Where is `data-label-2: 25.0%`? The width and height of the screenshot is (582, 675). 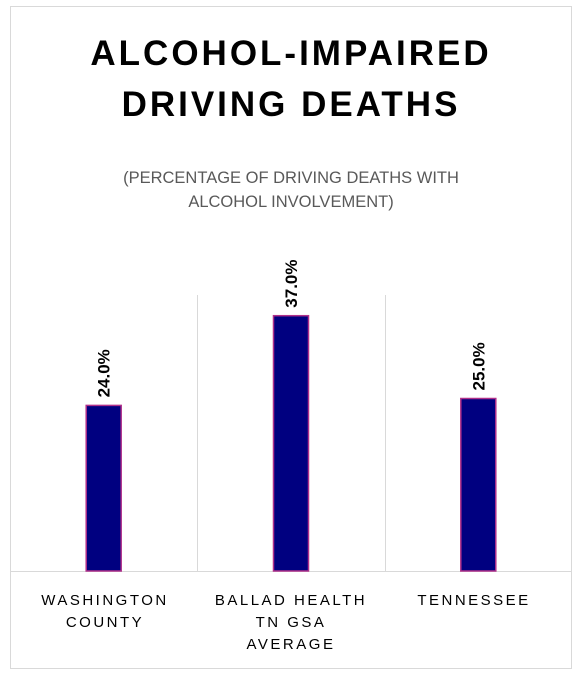
data-label-2: 25.0% is located at coordinates (478, 366).